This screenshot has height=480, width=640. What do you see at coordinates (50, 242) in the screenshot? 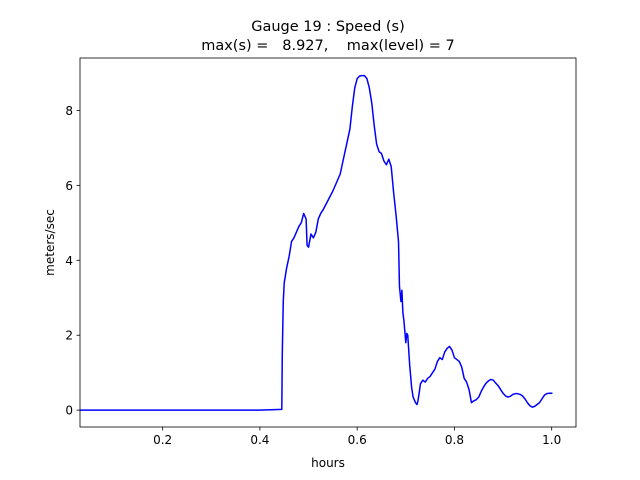
I see `y-axis-label: meters/sec` at bounding box center [50, 242].